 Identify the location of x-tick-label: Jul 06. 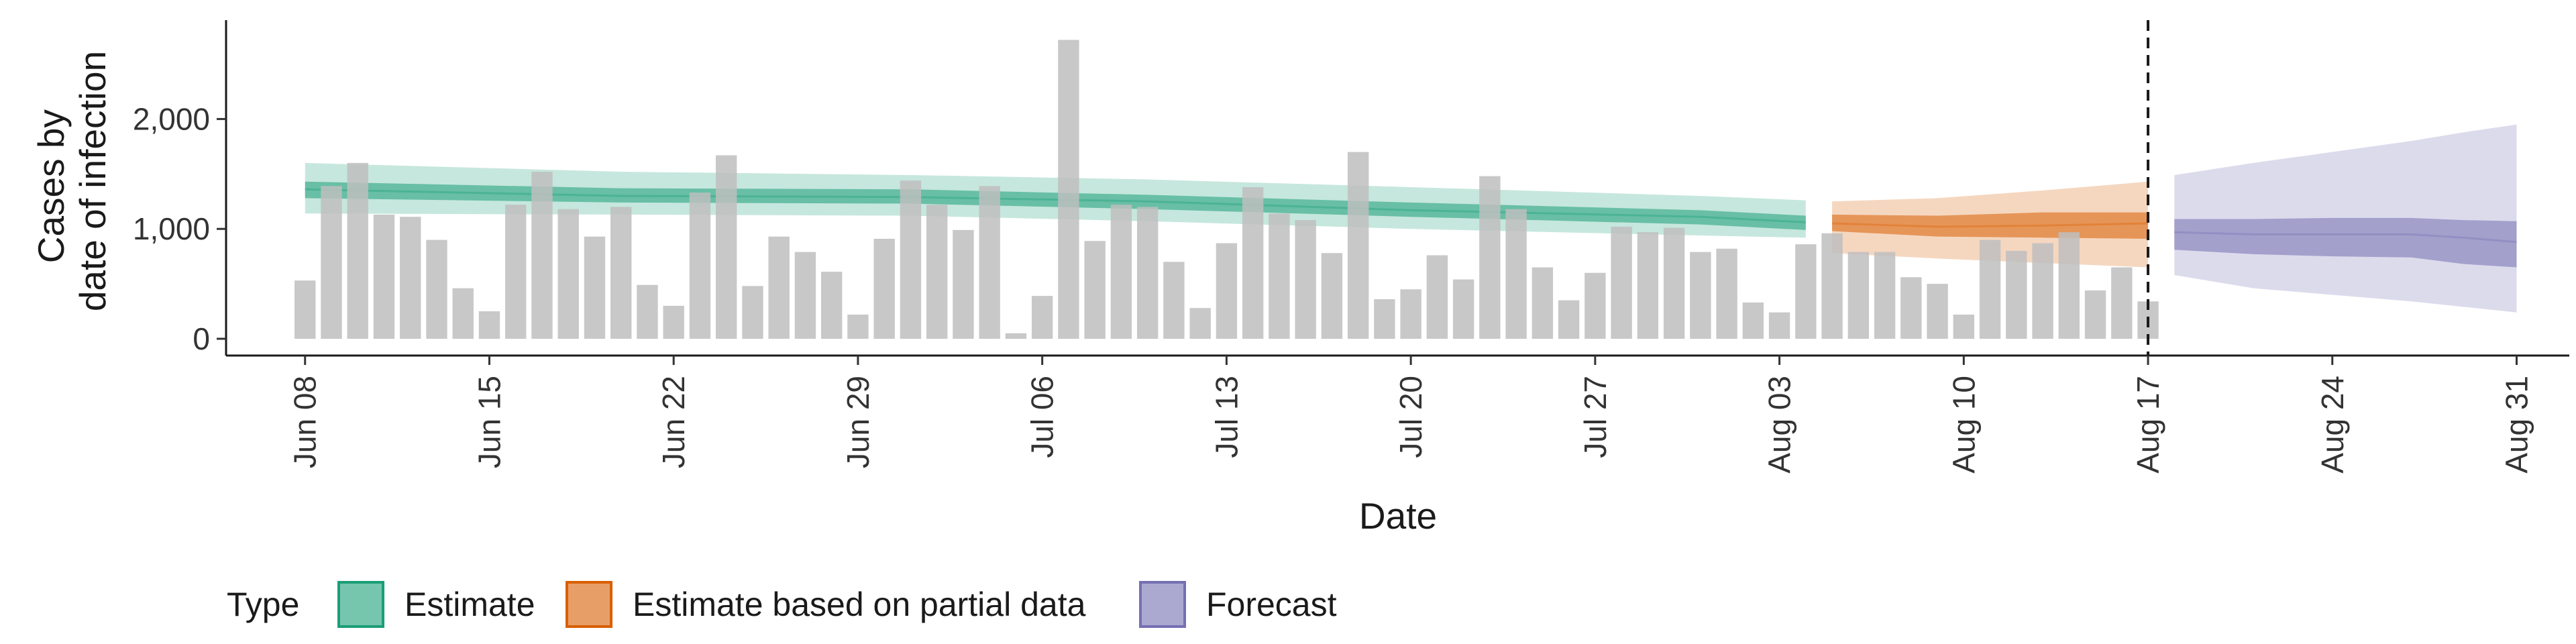
(1042, 417).